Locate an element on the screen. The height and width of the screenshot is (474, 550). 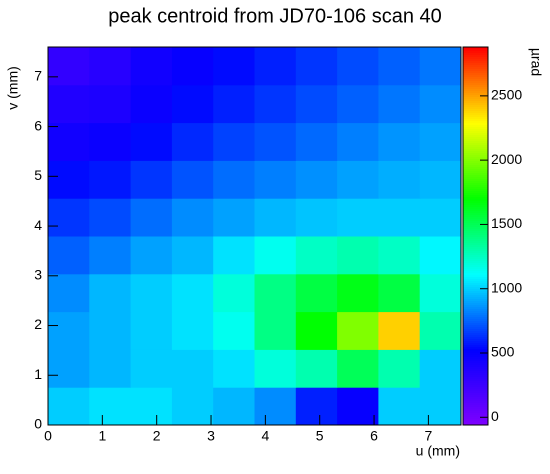
chart-title: peak centroid from JD70-106 scan 40 is located at coordinates (275, 16).